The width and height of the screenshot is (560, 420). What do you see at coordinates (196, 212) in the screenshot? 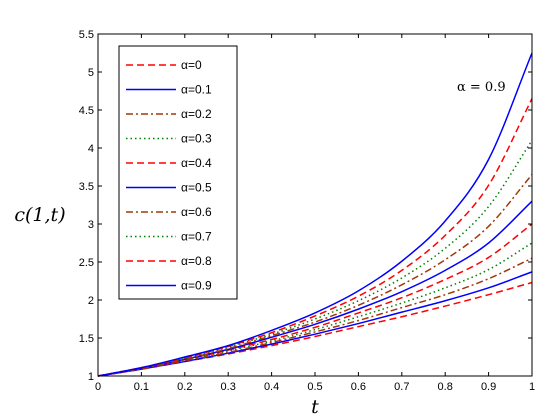
I see `legend-label-6: α=0.6` at bounding box center [196, 212].